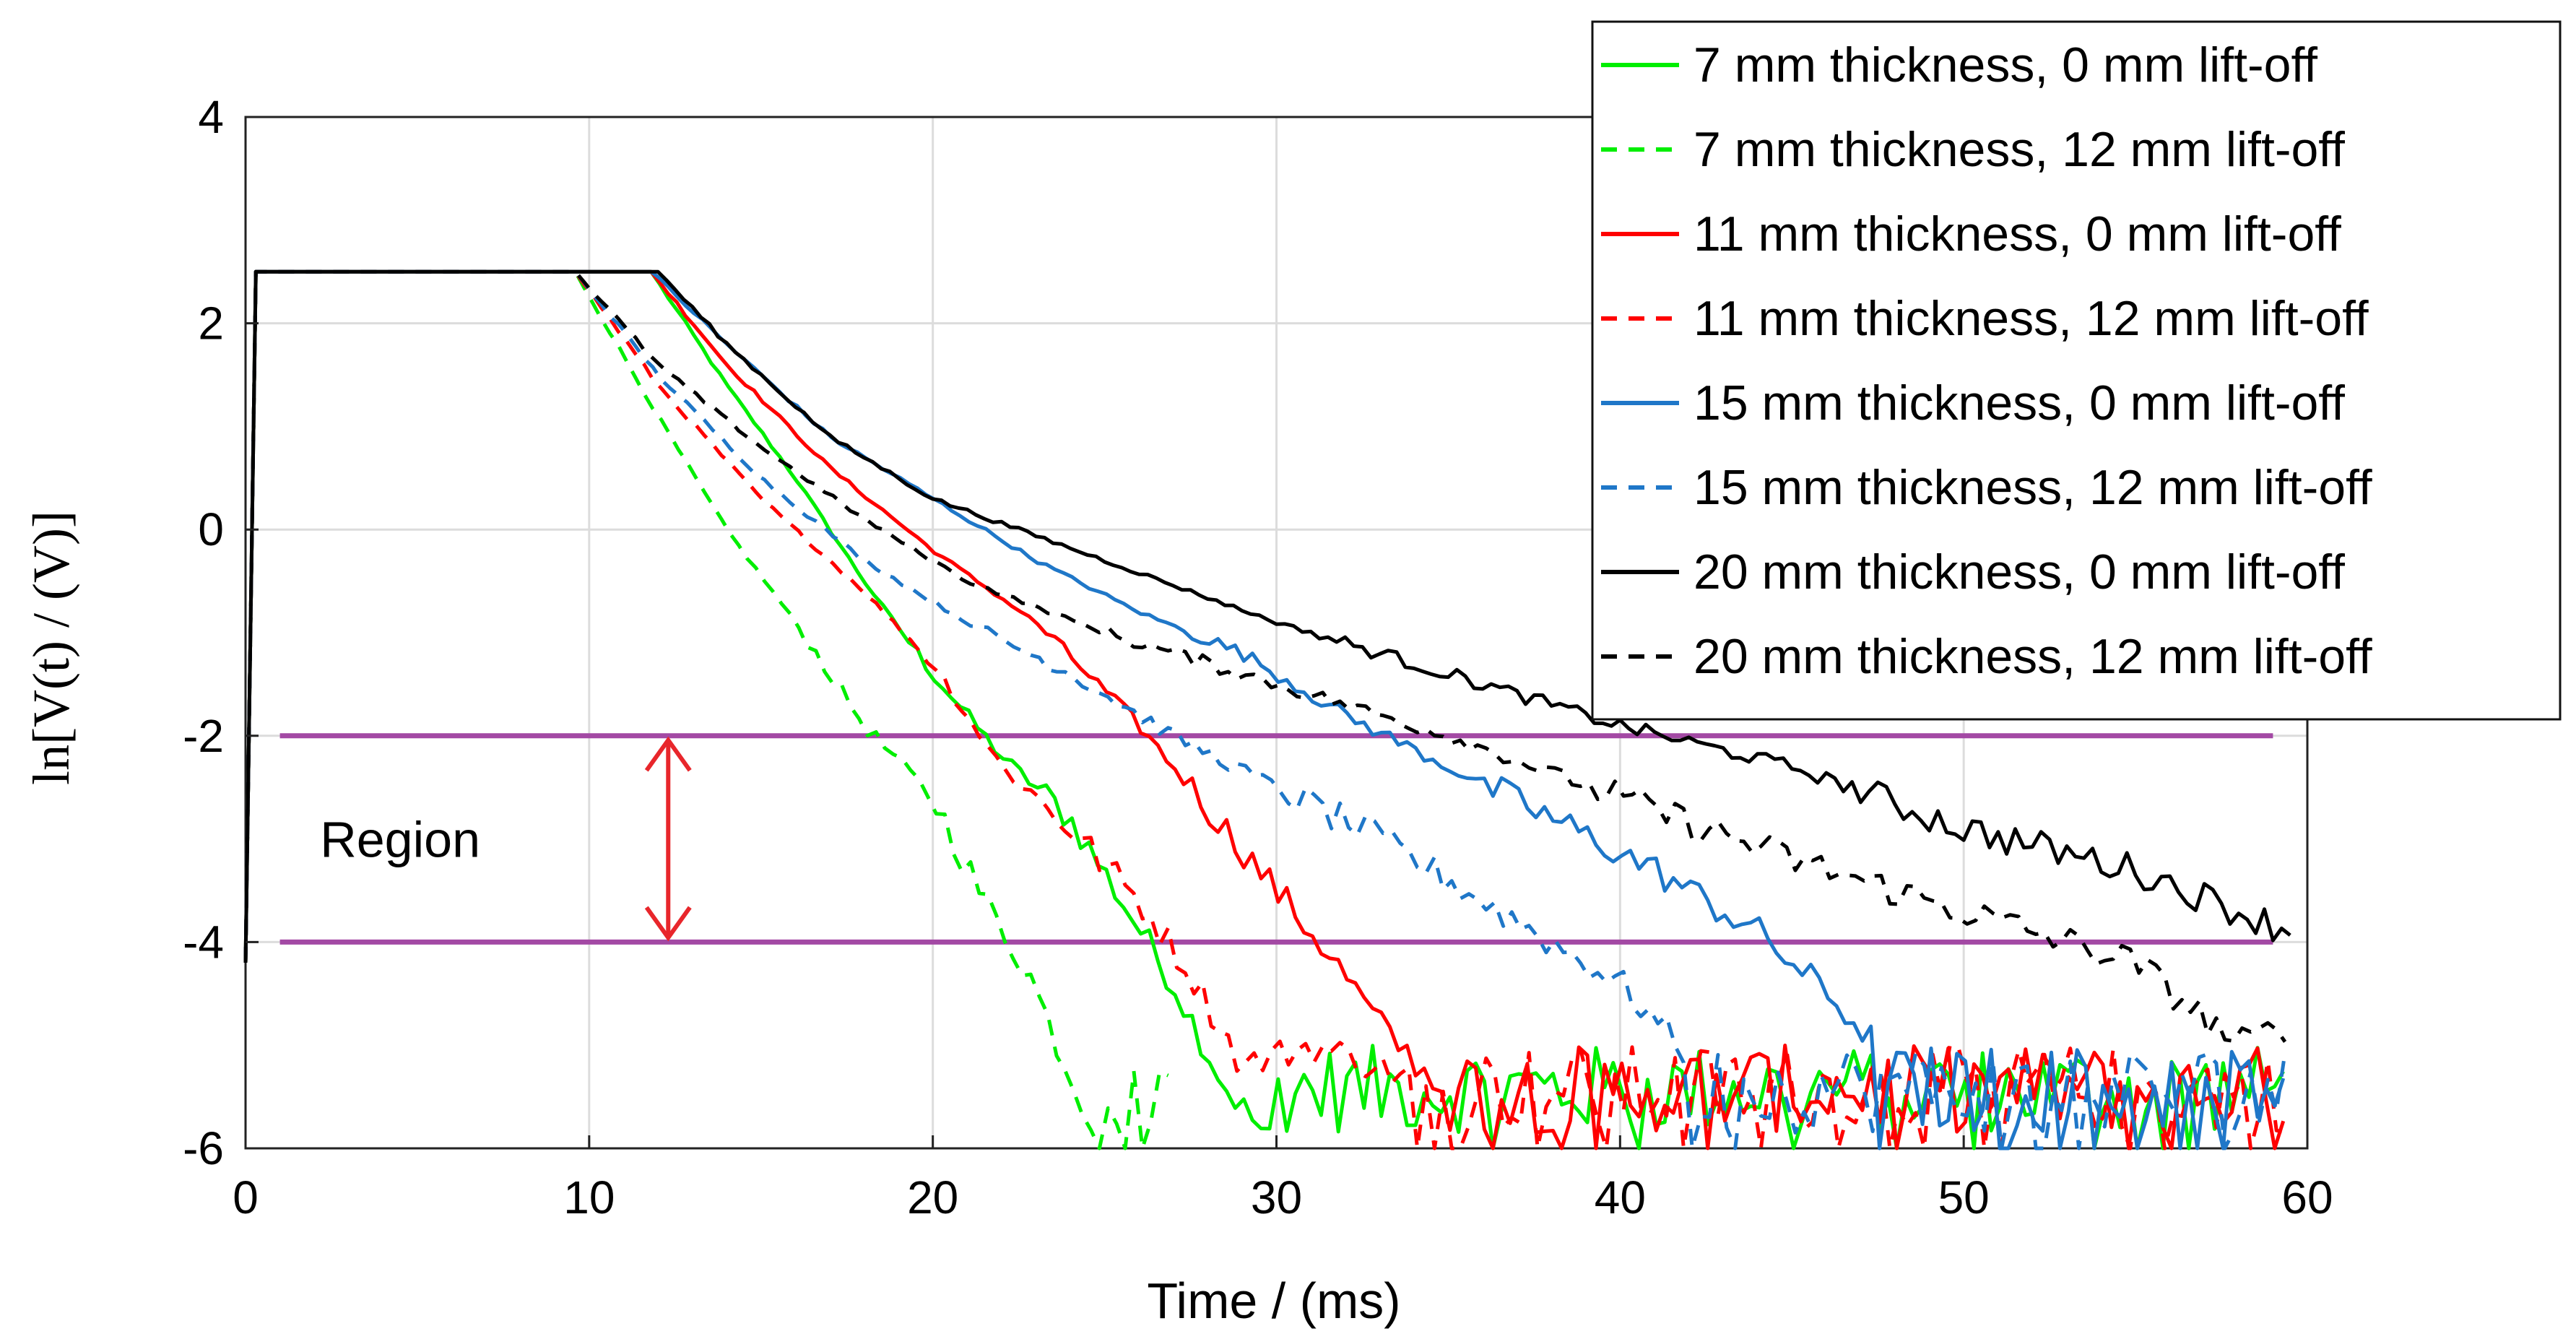  What do you see at coordinates (2307, 1197) in the screenshot?
I see `x-tick-label: 60` at bounding box center [2307, 1197].